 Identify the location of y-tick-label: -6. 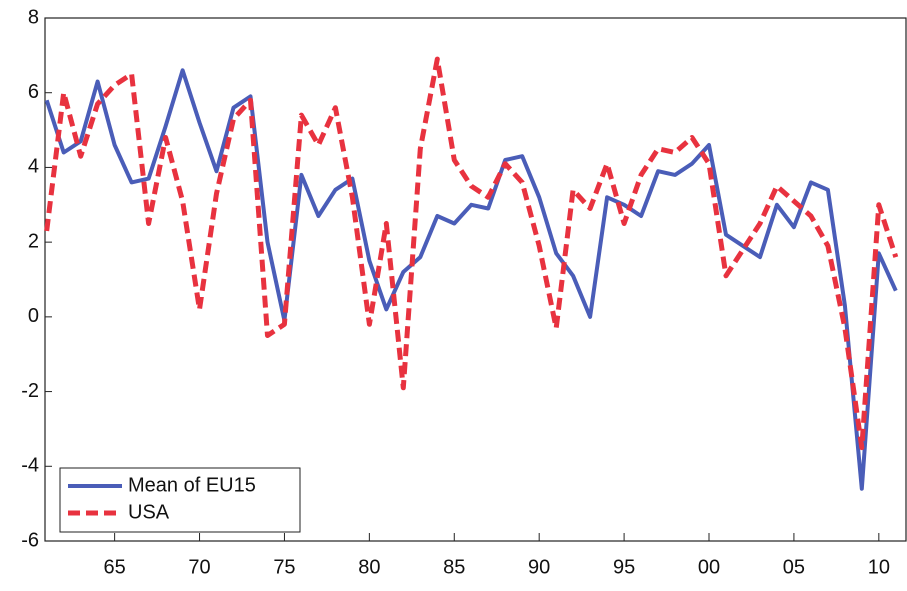
(30, 540).